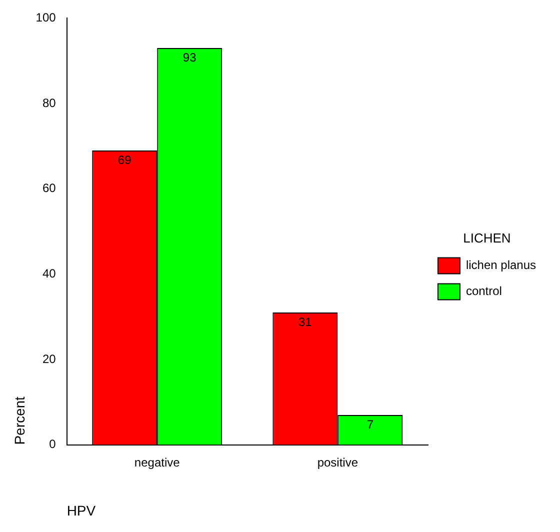  I want to click on data-label: 7, so click(370, 424).